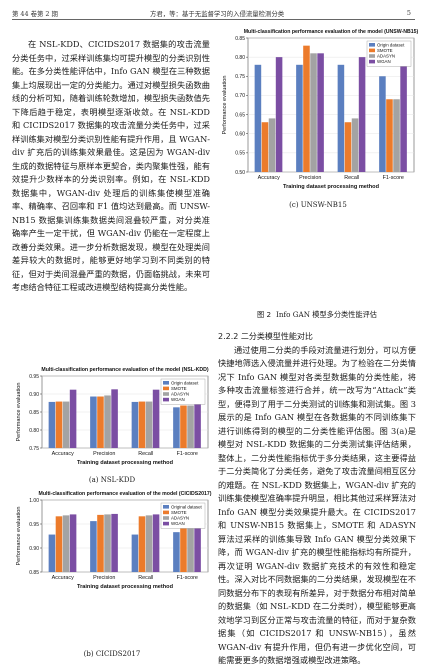 The image size is (427, 668). What do you see at coordinates (240, 173) in the screenshot?
I see `y-tick-label: 0.50` at bounding box center [240, 173].